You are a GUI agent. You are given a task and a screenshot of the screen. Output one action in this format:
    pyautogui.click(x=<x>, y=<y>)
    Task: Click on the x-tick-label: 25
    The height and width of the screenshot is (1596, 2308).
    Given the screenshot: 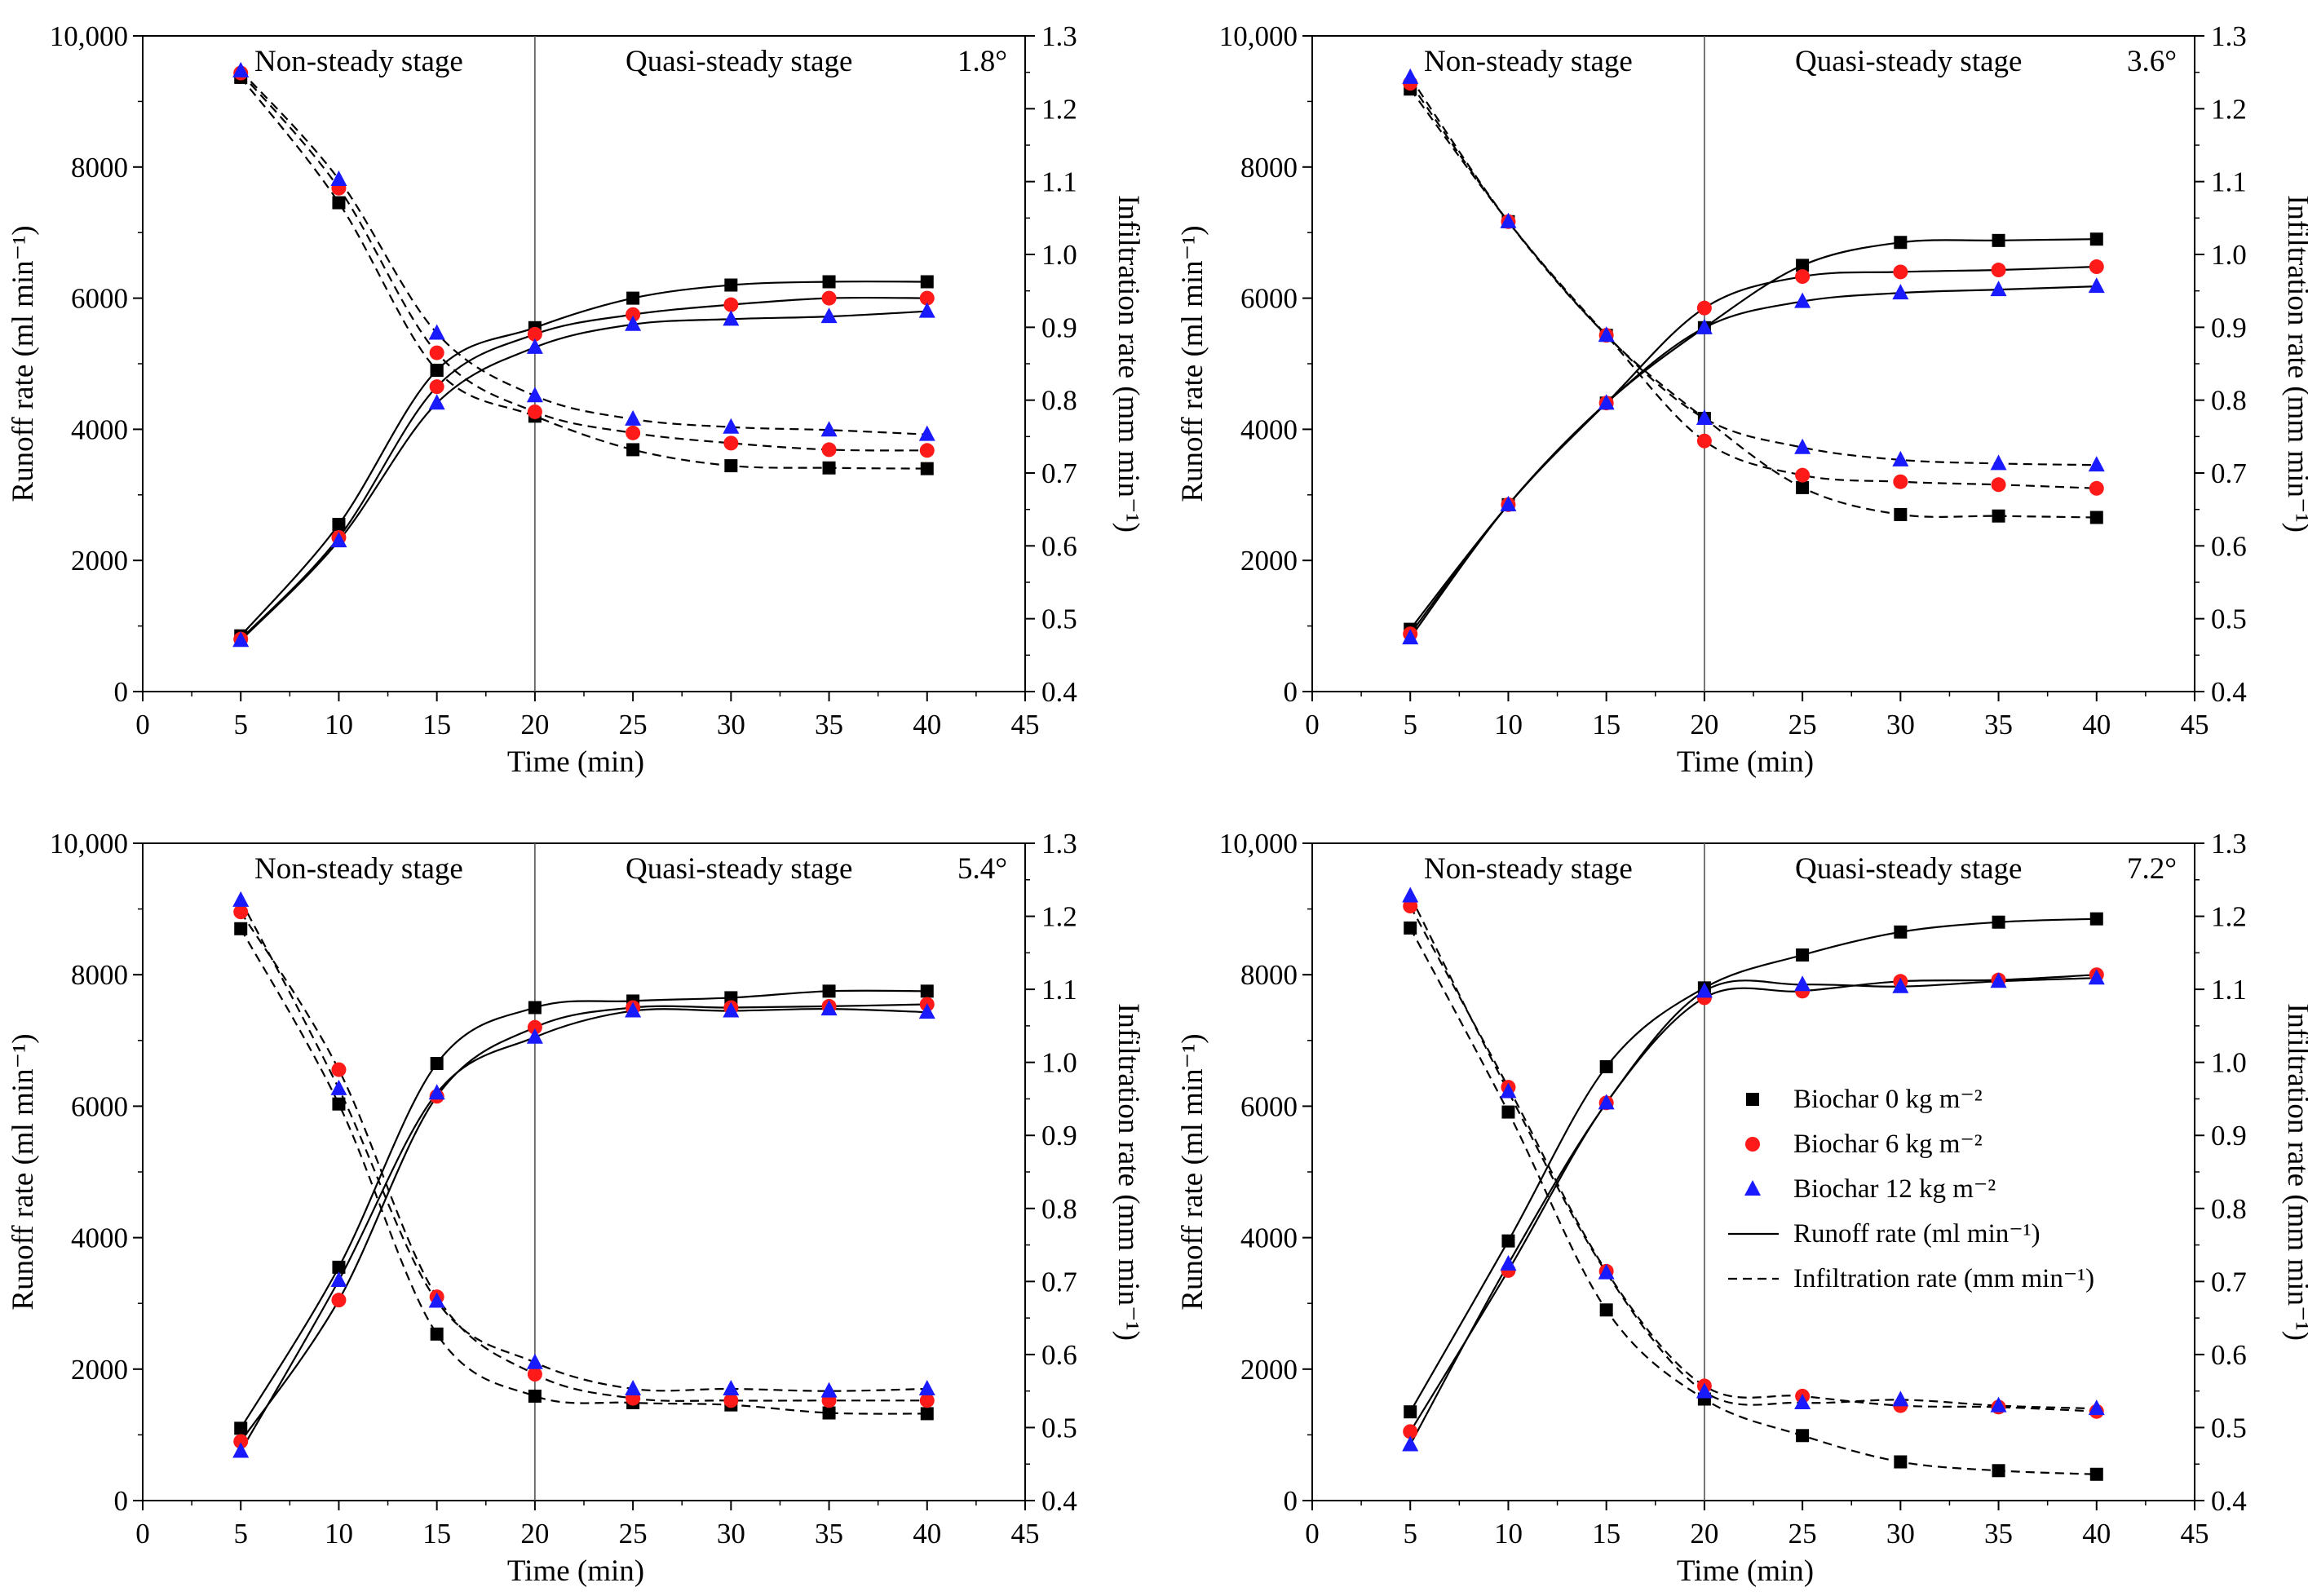 What is the action you would take?
    pyautogui.click(x=1802, y=725)
    